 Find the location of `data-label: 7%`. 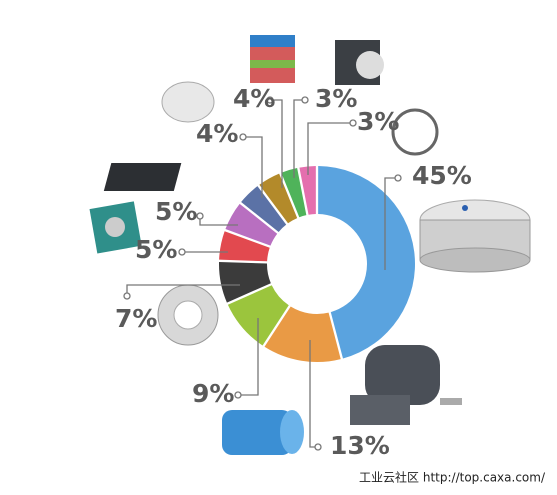

data-label: 7% is located at coordinates (136, 318).